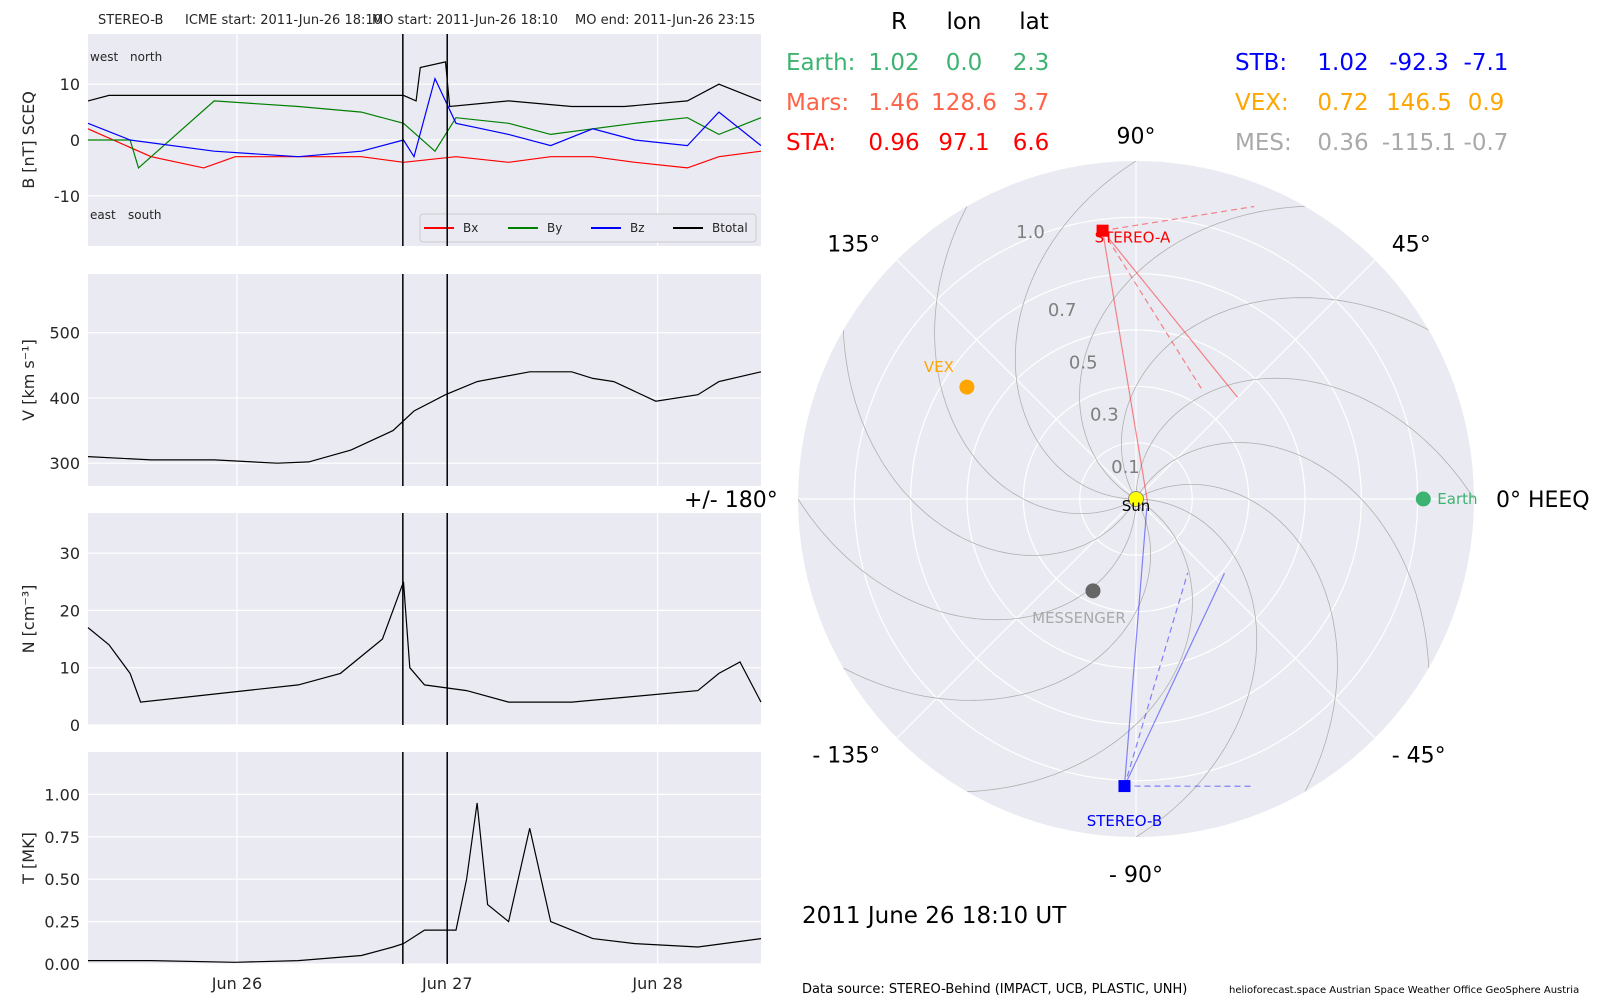 The height and width of the screenshot is (1000, 1600). Describe the element at coordinates (939, 367) in the screenshot. I see `object-label-vex: VEX` at that location.